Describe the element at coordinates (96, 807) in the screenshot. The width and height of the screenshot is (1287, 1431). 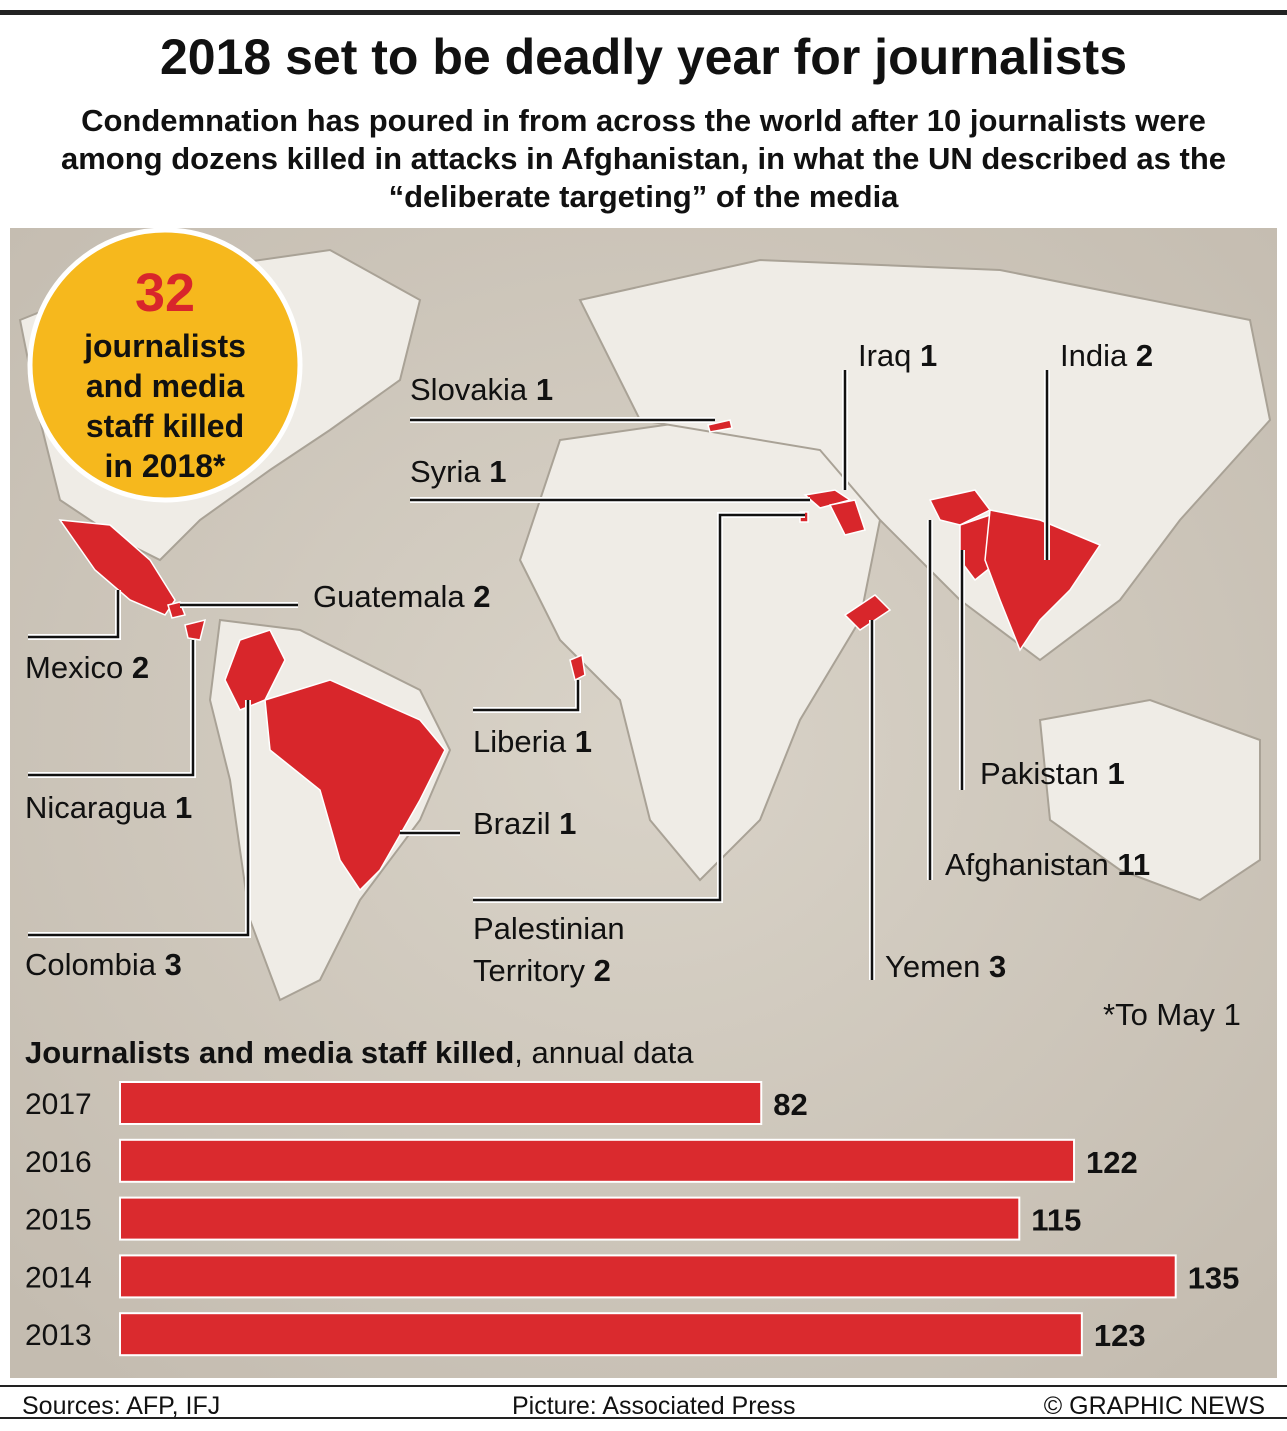
I see `country: Nicaragua` at that location.